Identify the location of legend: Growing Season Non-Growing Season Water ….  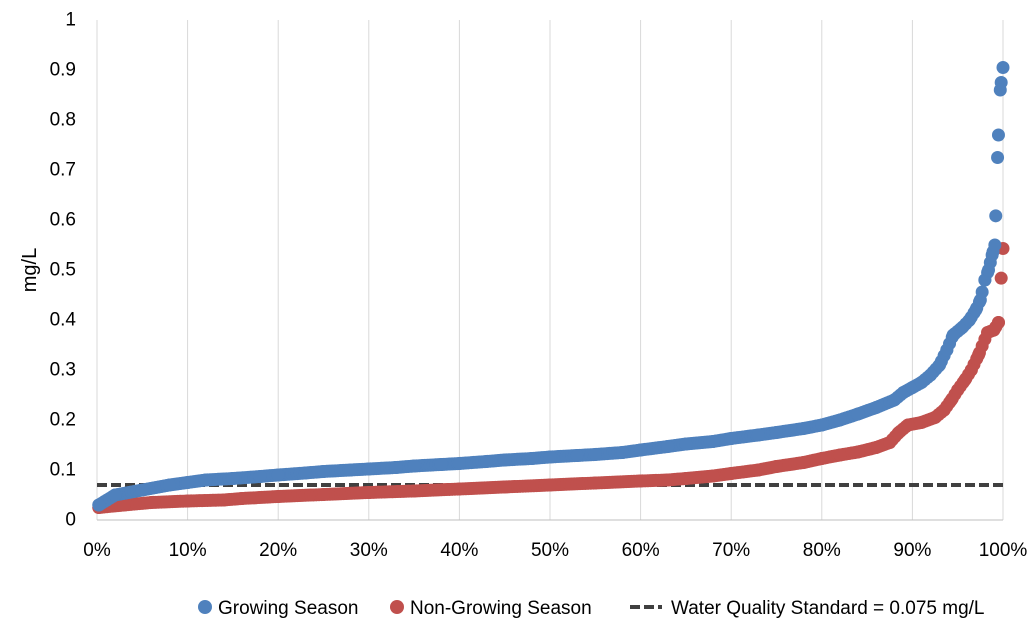
(591, 608).